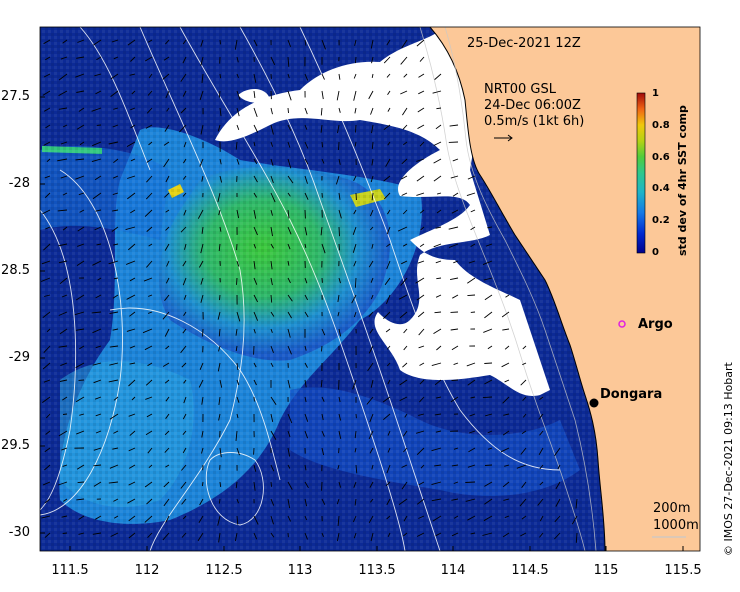  Describe the element at coordinates (594, 403) in the screenshot. I see `dongara-marker` at that location.